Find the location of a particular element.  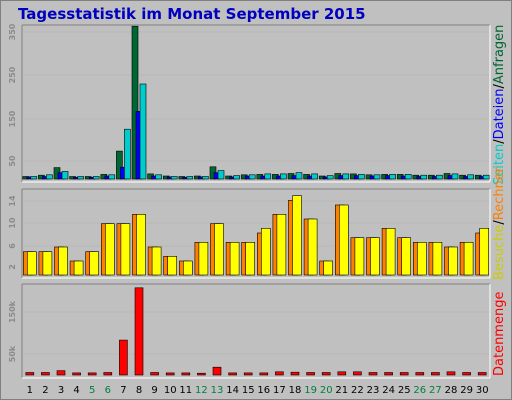

legend-dateien: Dateien is located at coordinates (499, 113).